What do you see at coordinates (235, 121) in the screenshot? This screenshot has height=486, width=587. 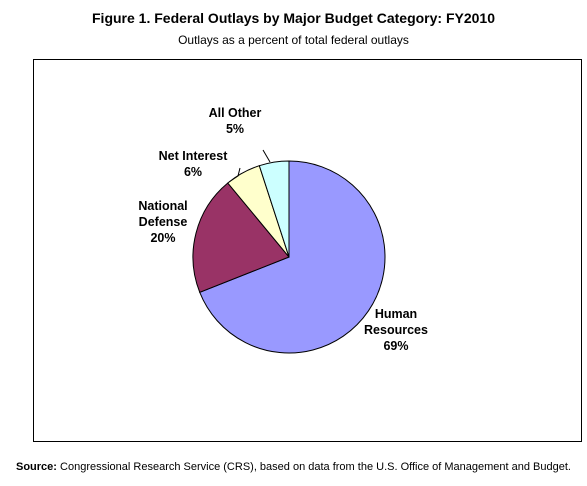 I see `slice-label-all-other: All Other 5%` at bounding box center [235, 121].